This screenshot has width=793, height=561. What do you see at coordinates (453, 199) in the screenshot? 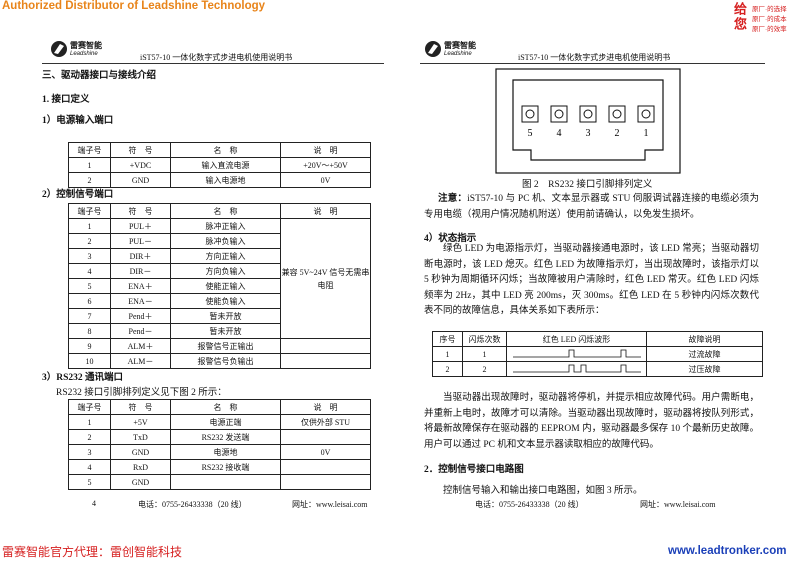
I see `note-label: 注意：` at bounding box center [453, 199].